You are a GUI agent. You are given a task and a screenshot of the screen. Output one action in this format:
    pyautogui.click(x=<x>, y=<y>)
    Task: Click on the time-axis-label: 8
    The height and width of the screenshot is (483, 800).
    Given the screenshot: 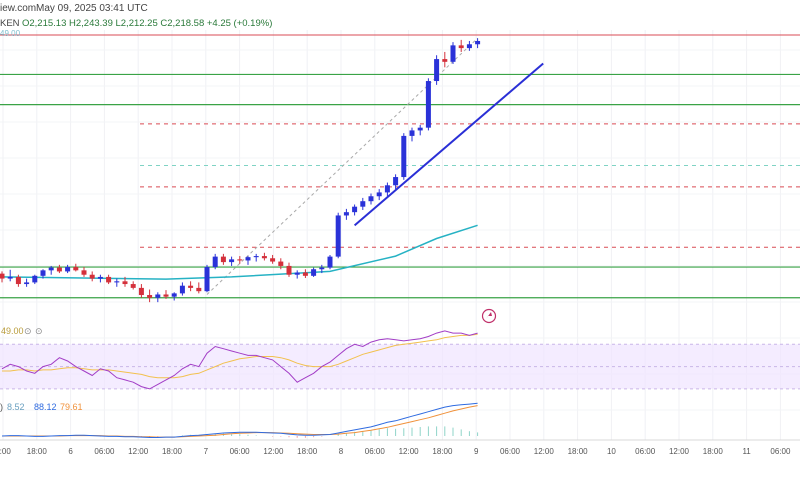 What is the action you would take?
    pyautogui.click(x=341, y=451)
    